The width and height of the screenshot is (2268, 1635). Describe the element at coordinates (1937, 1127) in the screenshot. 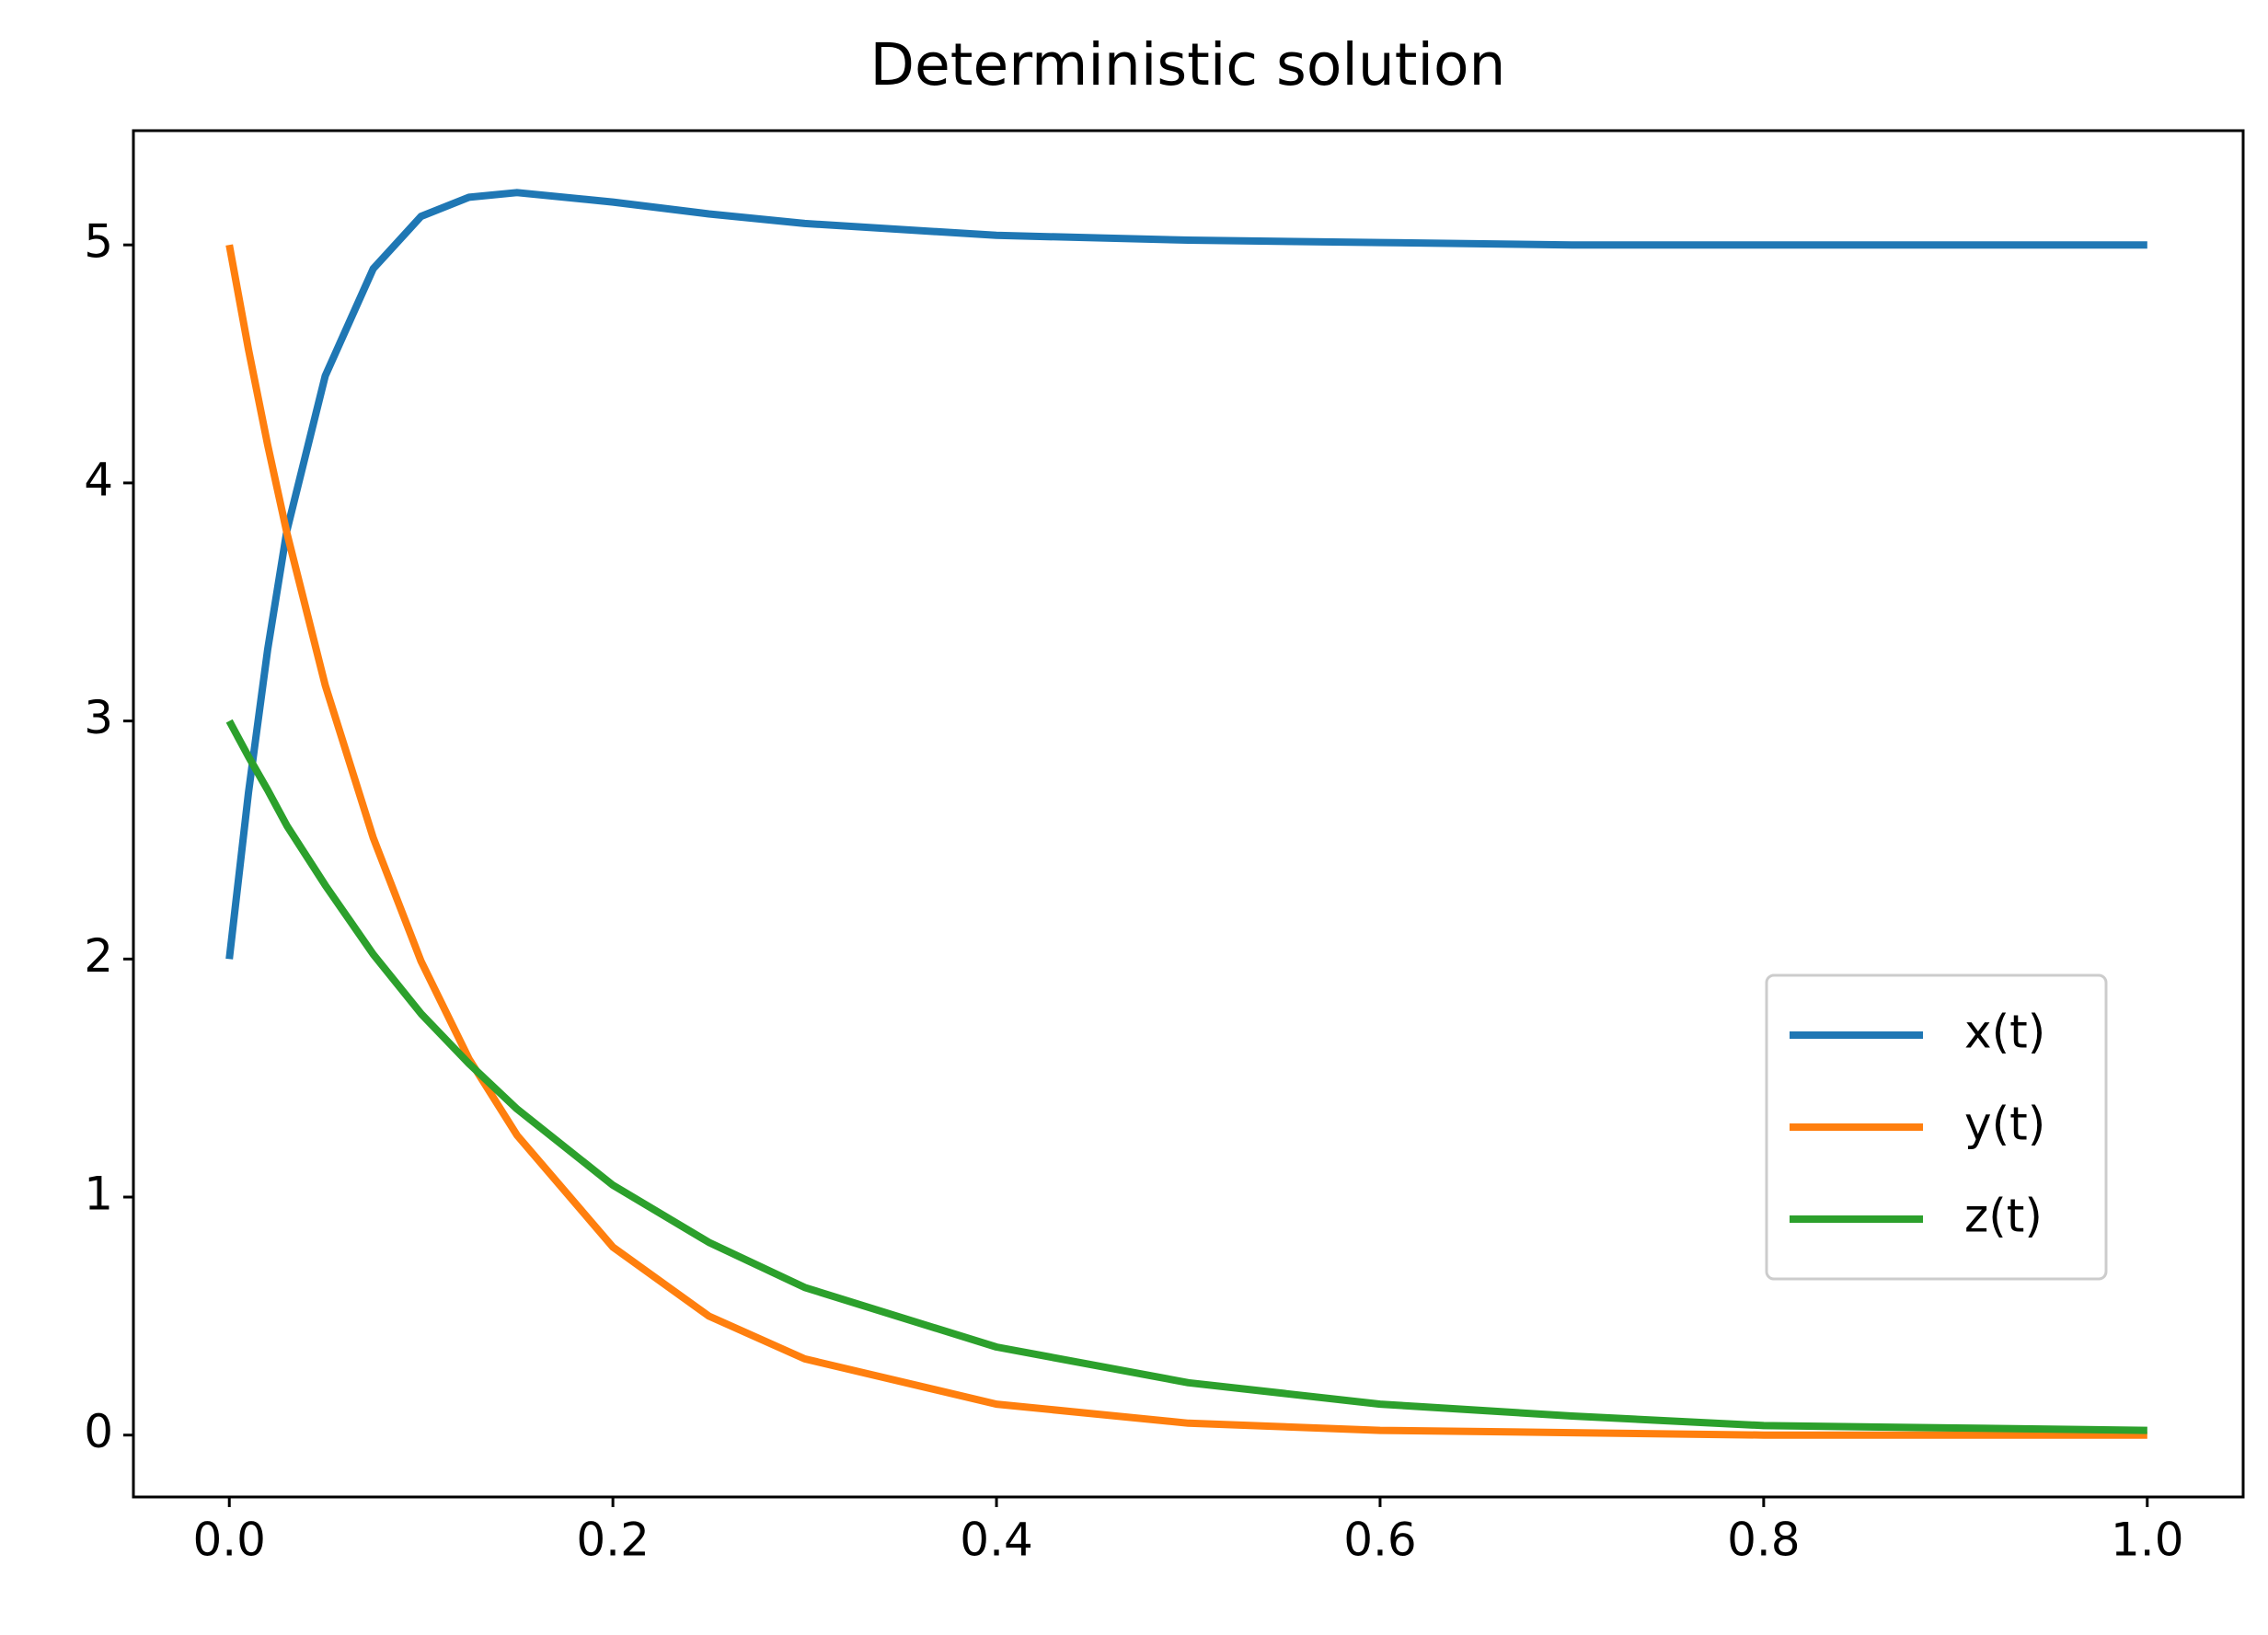

I see `legend-box` at that location.